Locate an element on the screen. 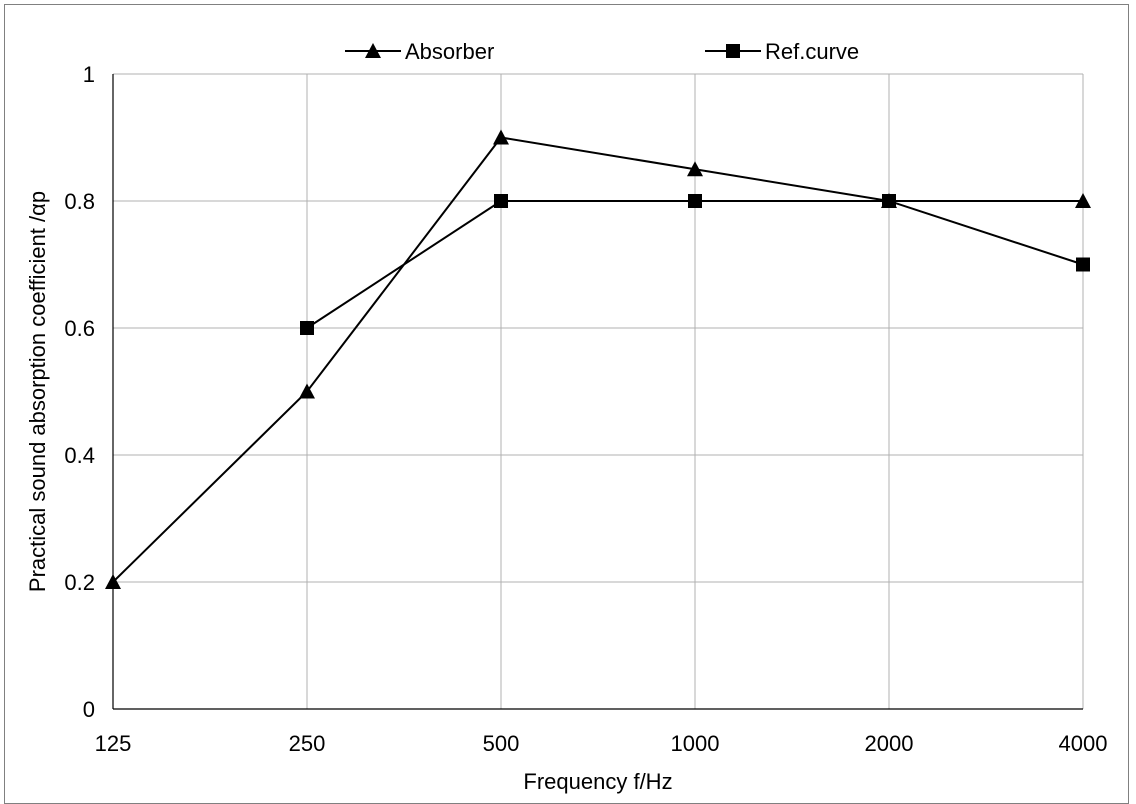 This screenshot has height=804, width=1136. x-tick-label-1: 250 is located at coordinates (307, 743).